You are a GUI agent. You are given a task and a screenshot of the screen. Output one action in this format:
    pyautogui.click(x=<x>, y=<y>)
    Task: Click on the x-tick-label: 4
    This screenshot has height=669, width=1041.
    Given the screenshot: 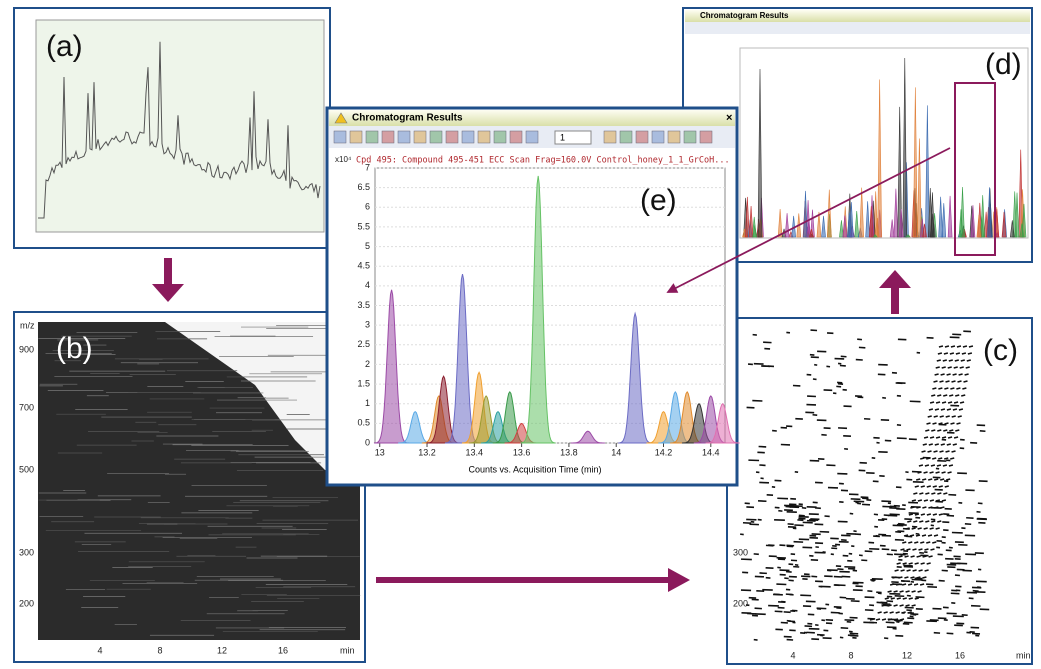 What is the action you would take?
    pyautogui.click(x=792, y=655)
    